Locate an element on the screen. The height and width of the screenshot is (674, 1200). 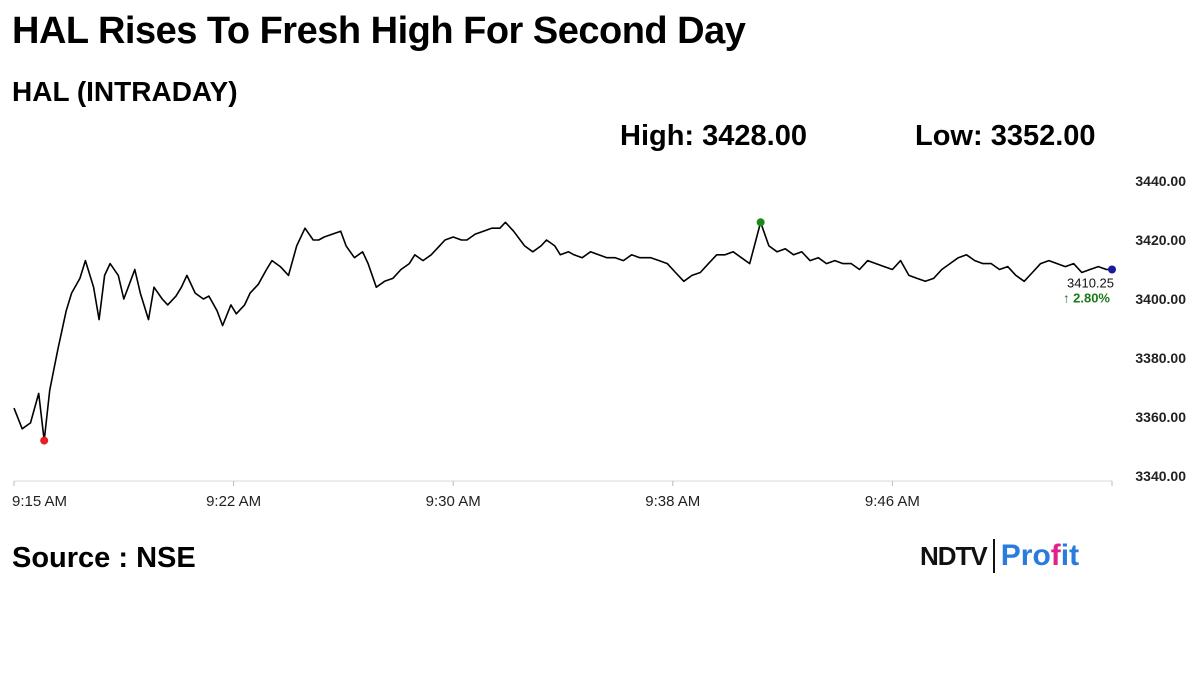
brand-logo: NDTV Profit is located at coordinates (999, 556).